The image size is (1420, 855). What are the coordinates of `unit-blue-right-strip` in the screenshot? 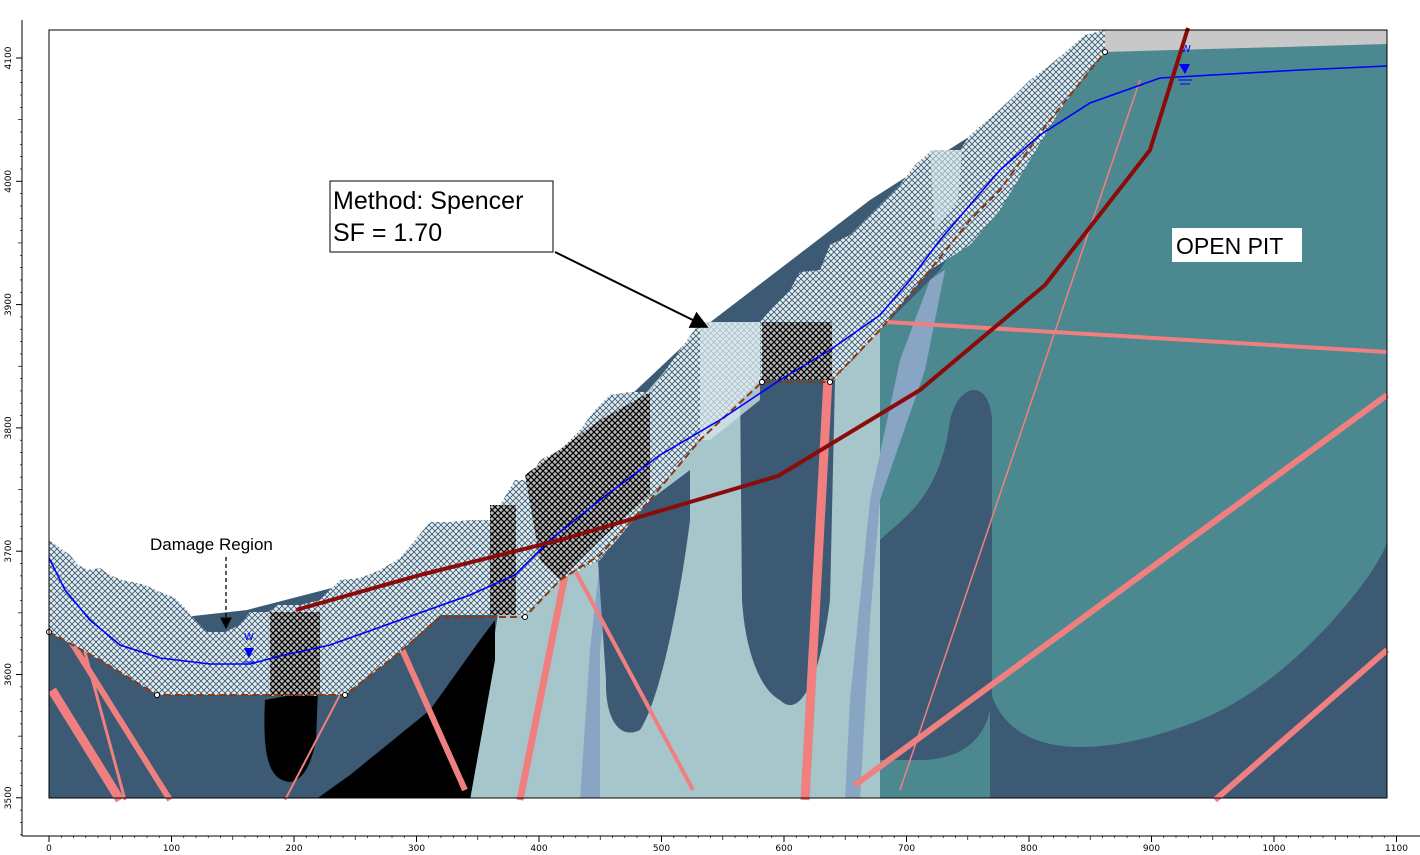 It's located at (895, 534).